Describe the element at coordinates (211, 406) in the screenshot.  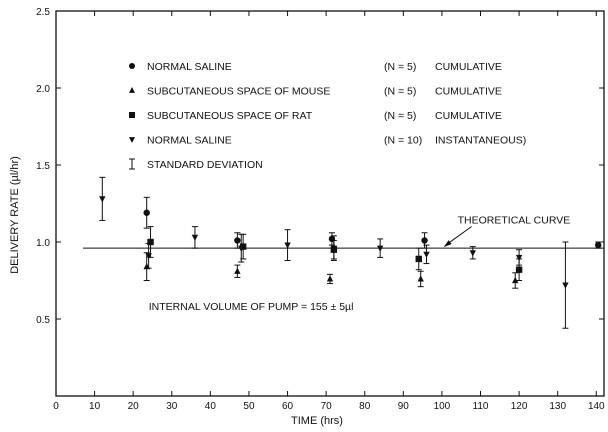
I see `x-tick-label: 40` at that location.